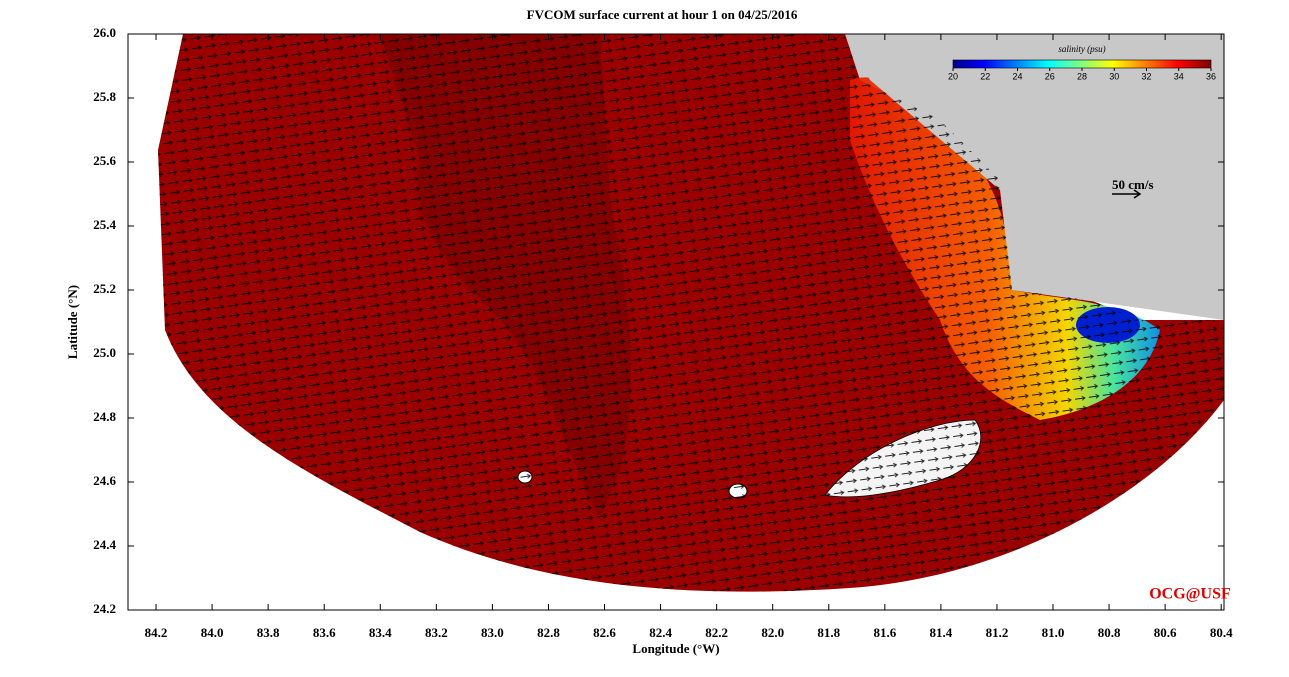 The width and height of the screenshot is (1289, 677). Describe the element at coordinates (604, 632) in the screenshot. I see `x-tick-label: 82.6` at that location.